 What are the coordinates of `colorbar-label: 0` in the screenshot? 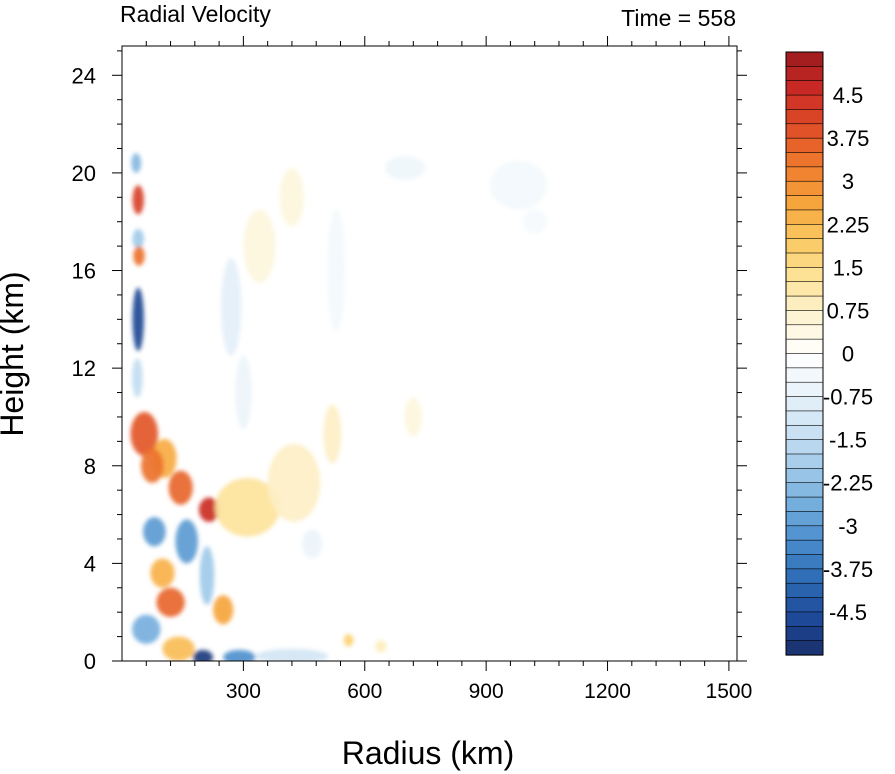 It's located at (848, 354).